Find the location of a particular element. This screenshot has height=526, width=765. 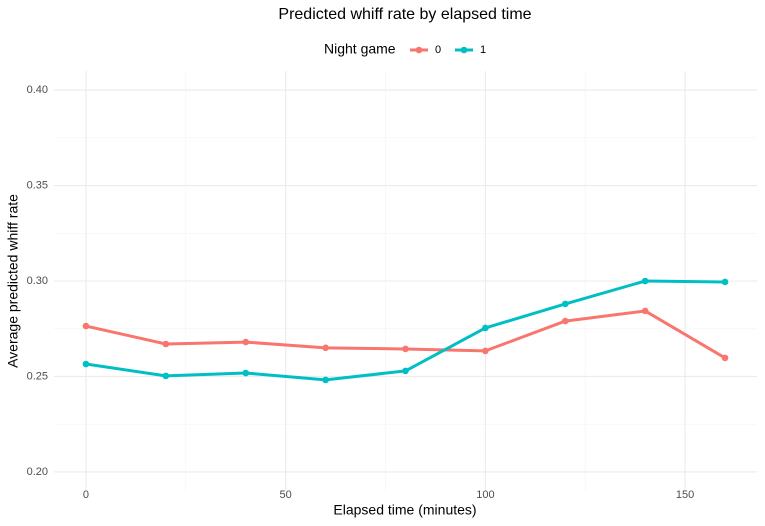

legend-label: 0 is located at coordinates (438, 50).